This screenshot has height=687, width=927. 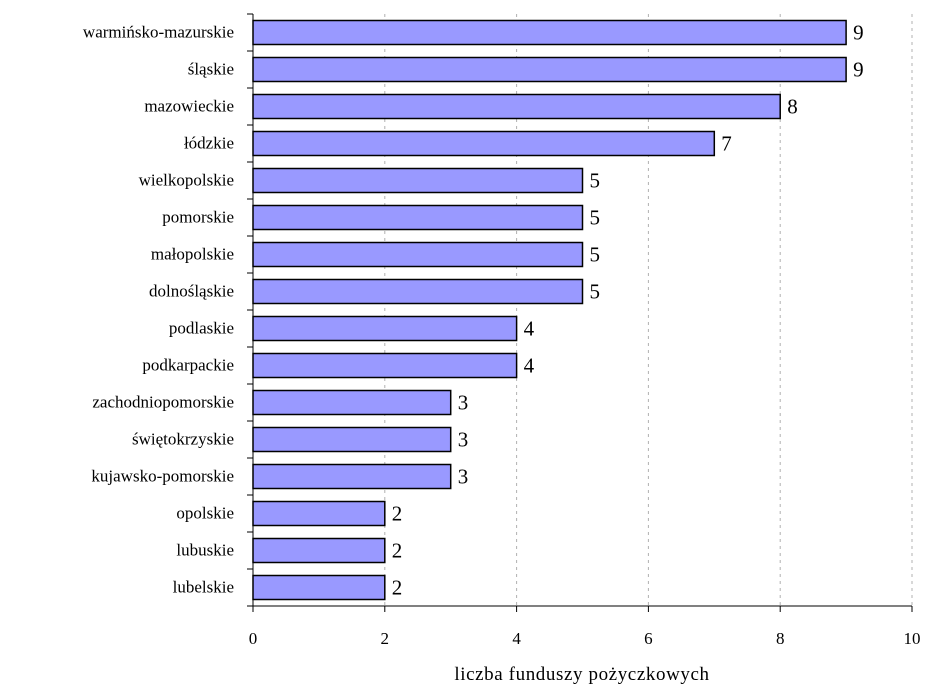 I want to click on x-tick-label: 10, so click(x=912, y=638).